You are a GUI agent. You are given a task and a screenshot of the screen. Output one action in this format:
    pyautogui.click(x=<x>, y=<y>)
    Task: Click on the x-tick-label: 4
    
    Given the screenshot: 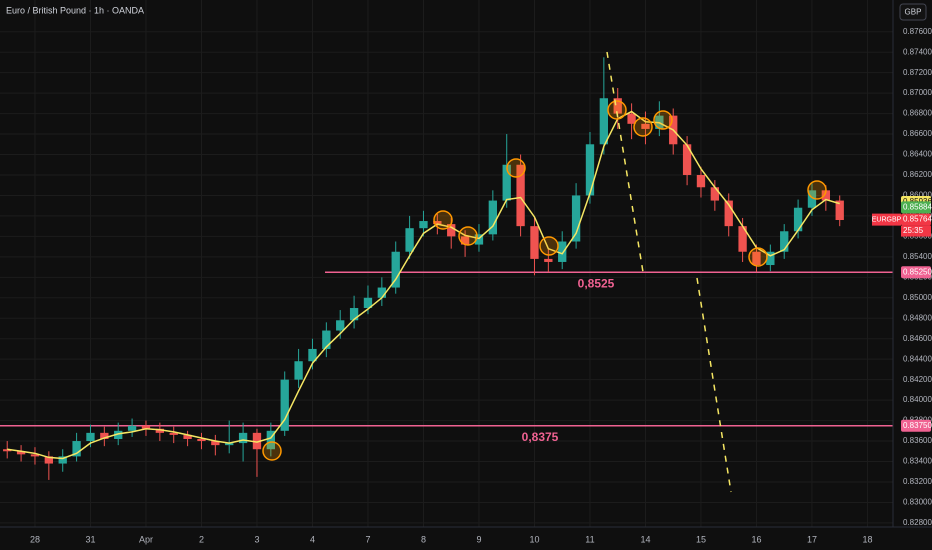 What is the action you would take?
    pyautogui.click(x=312, y=539)
    